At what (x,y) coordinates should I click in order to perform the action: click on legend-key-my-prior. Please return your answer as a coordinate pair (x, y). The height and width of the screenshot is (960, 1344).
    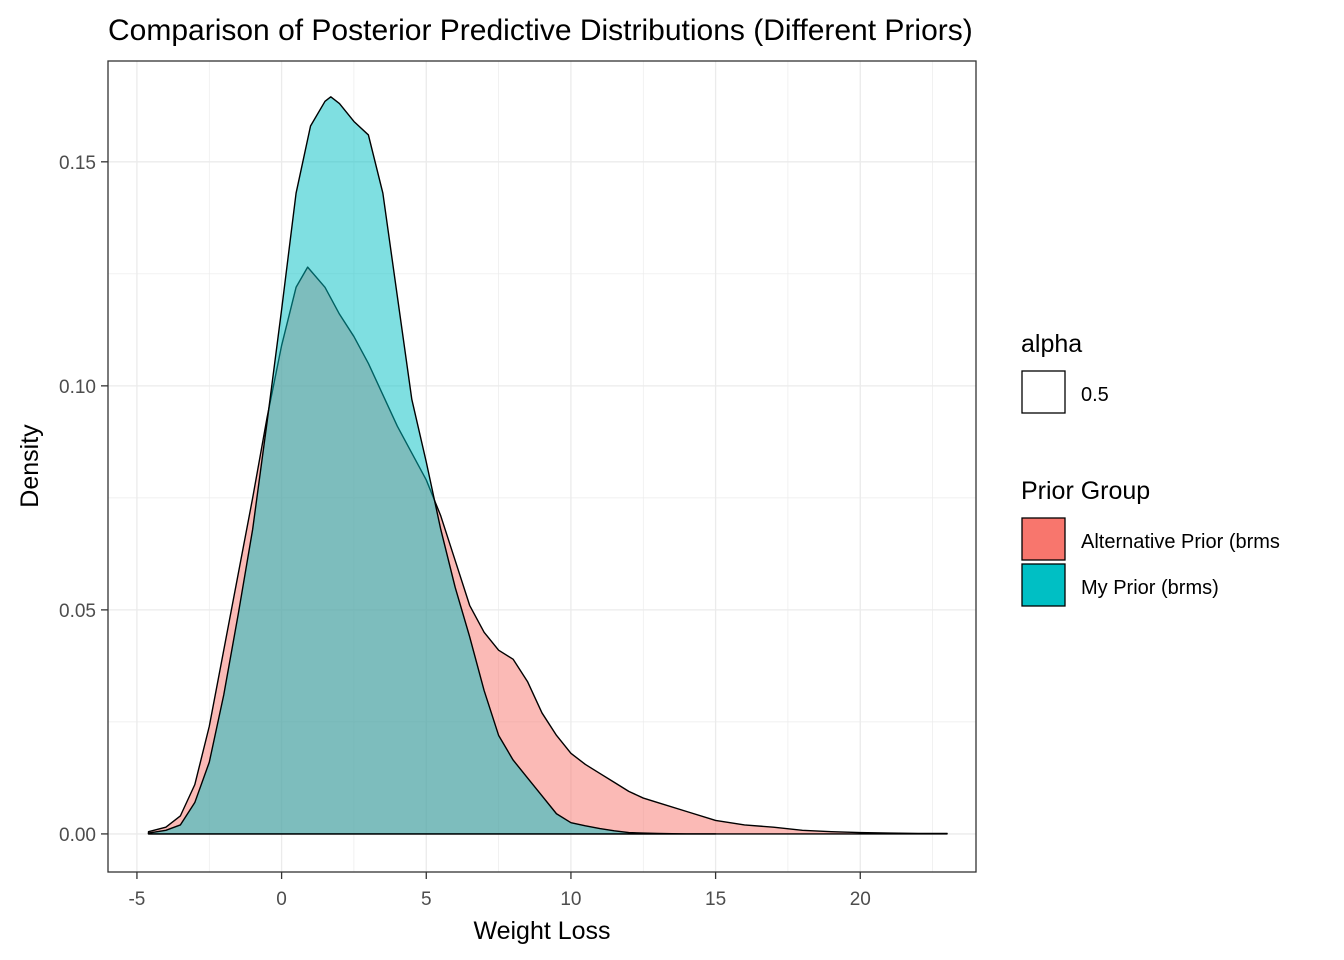
    Looking at the image, I should click on (1043, 585).